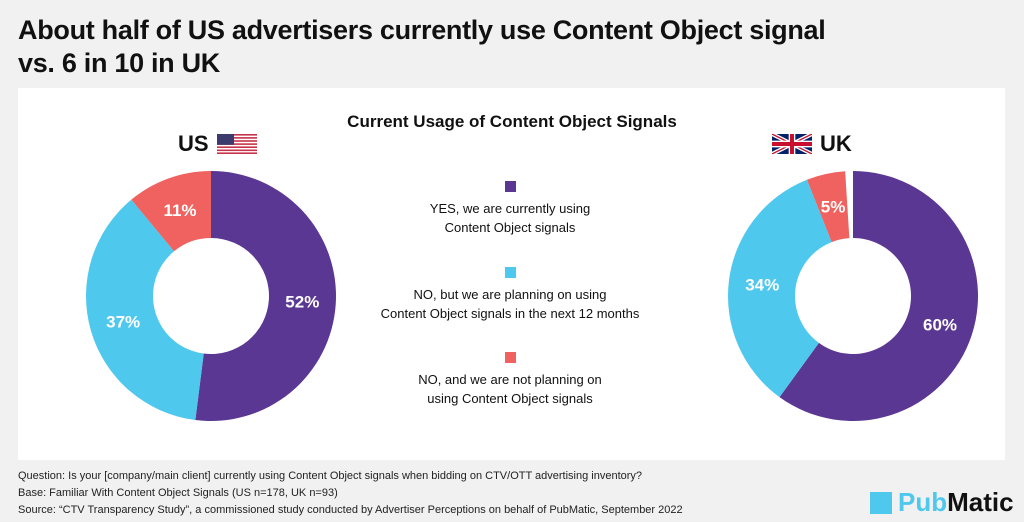 This screenshot has height=522, width=1024. Describe the element at coordinates (123, 322) in the screenshot. I see `us-value-label-planning: 37%` at that location.